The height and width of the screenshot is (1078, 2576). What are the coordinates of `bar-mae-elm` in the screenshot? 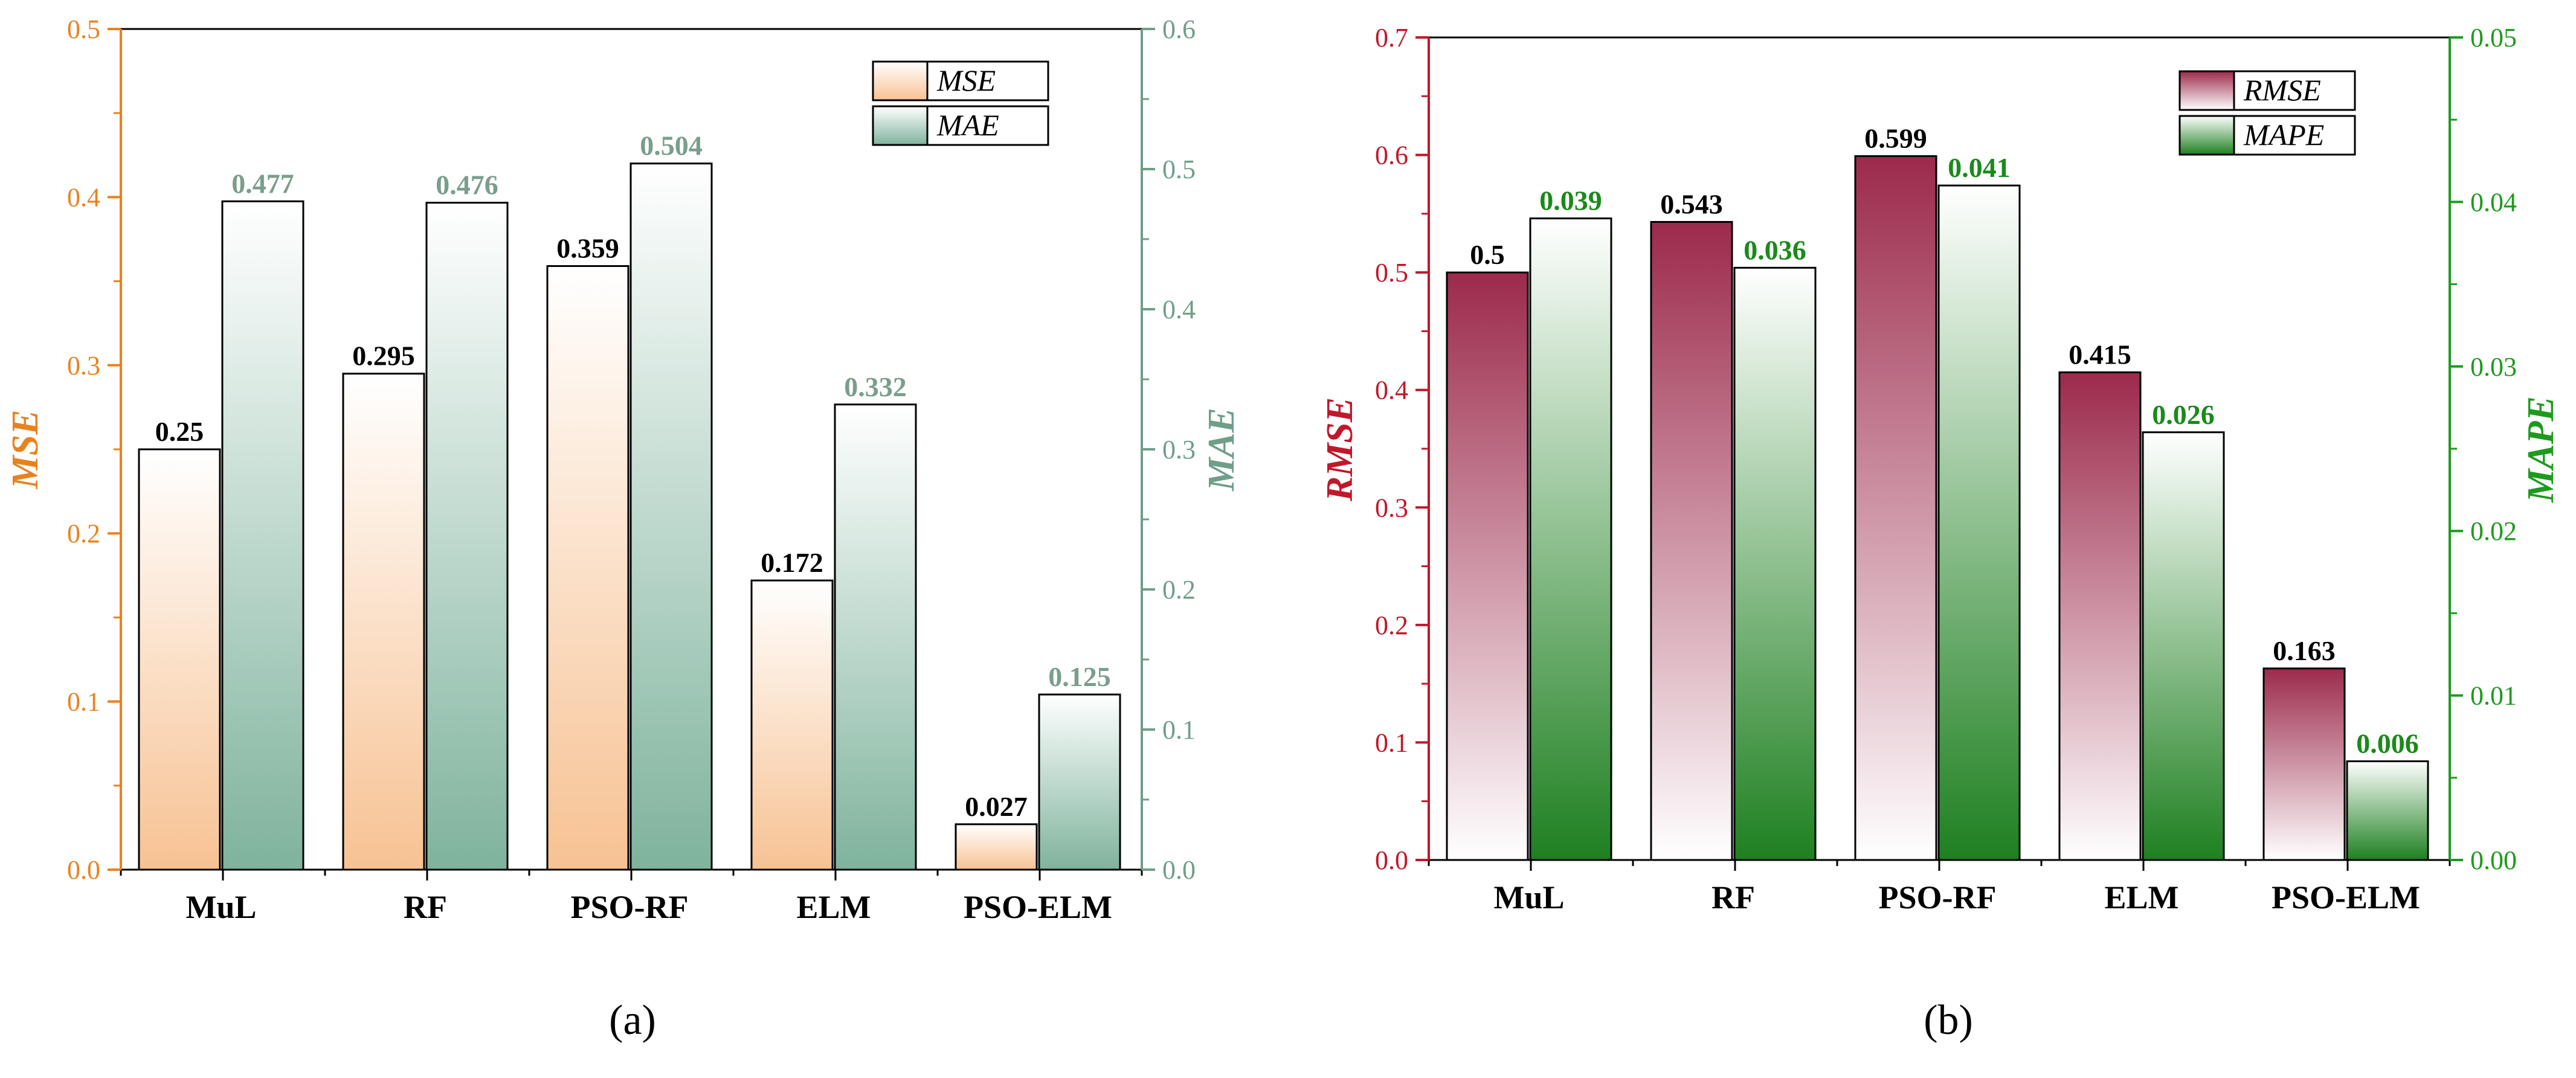 It's located at (876, 637).